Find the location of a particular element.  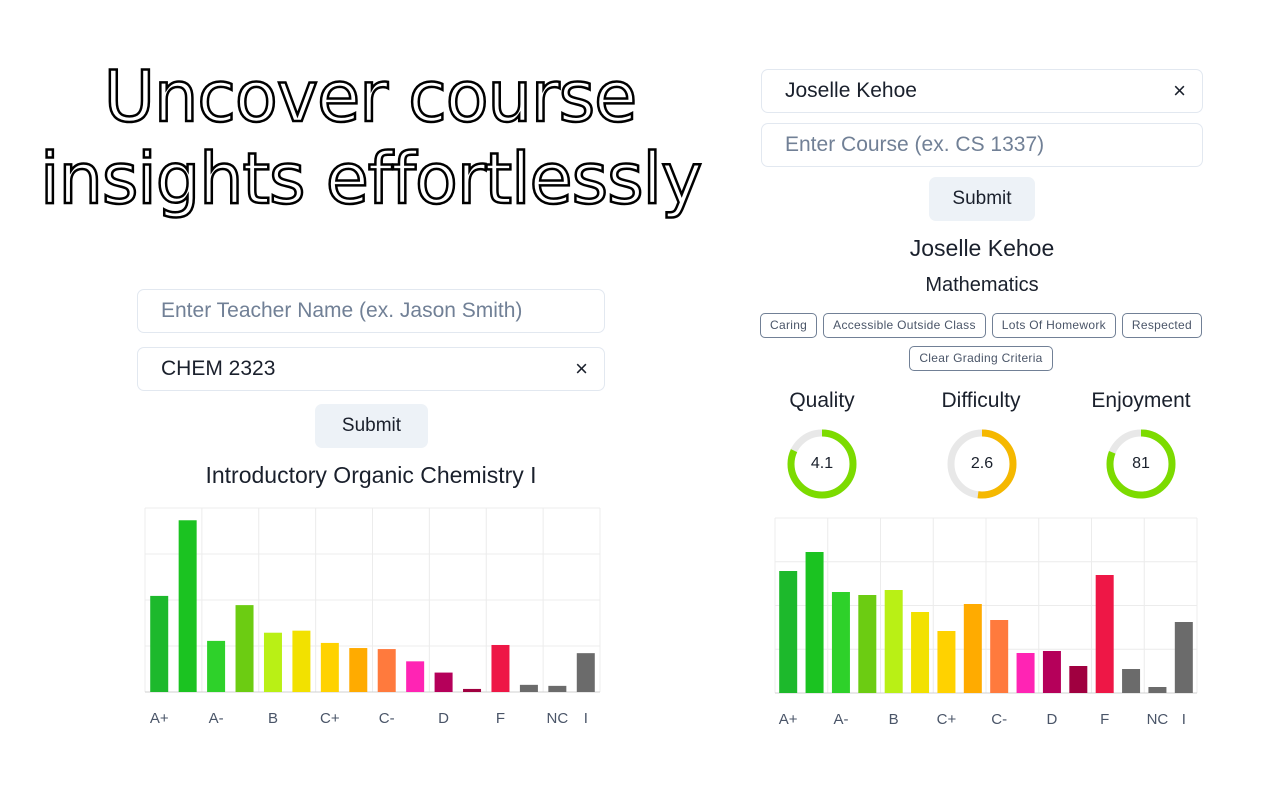

teacher-name-input: Enter Teacher Name (ex. Jason Smith) is located at coordinates (371, 311).